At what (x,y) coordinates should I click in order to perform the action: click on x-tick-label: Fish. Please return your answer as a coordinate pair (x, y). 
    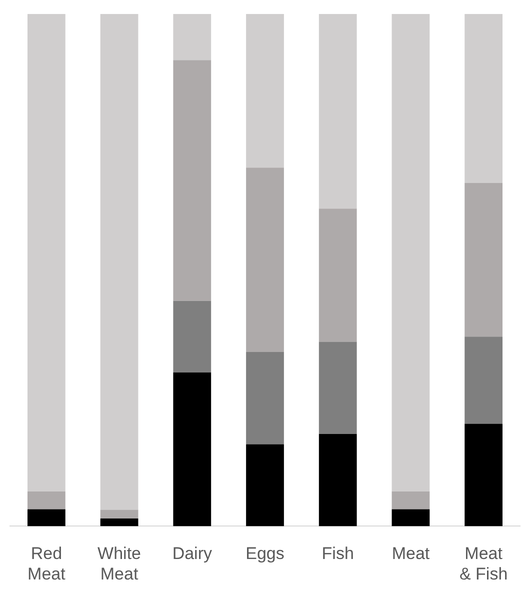
    Looking at the image, I should click on (338, 554).